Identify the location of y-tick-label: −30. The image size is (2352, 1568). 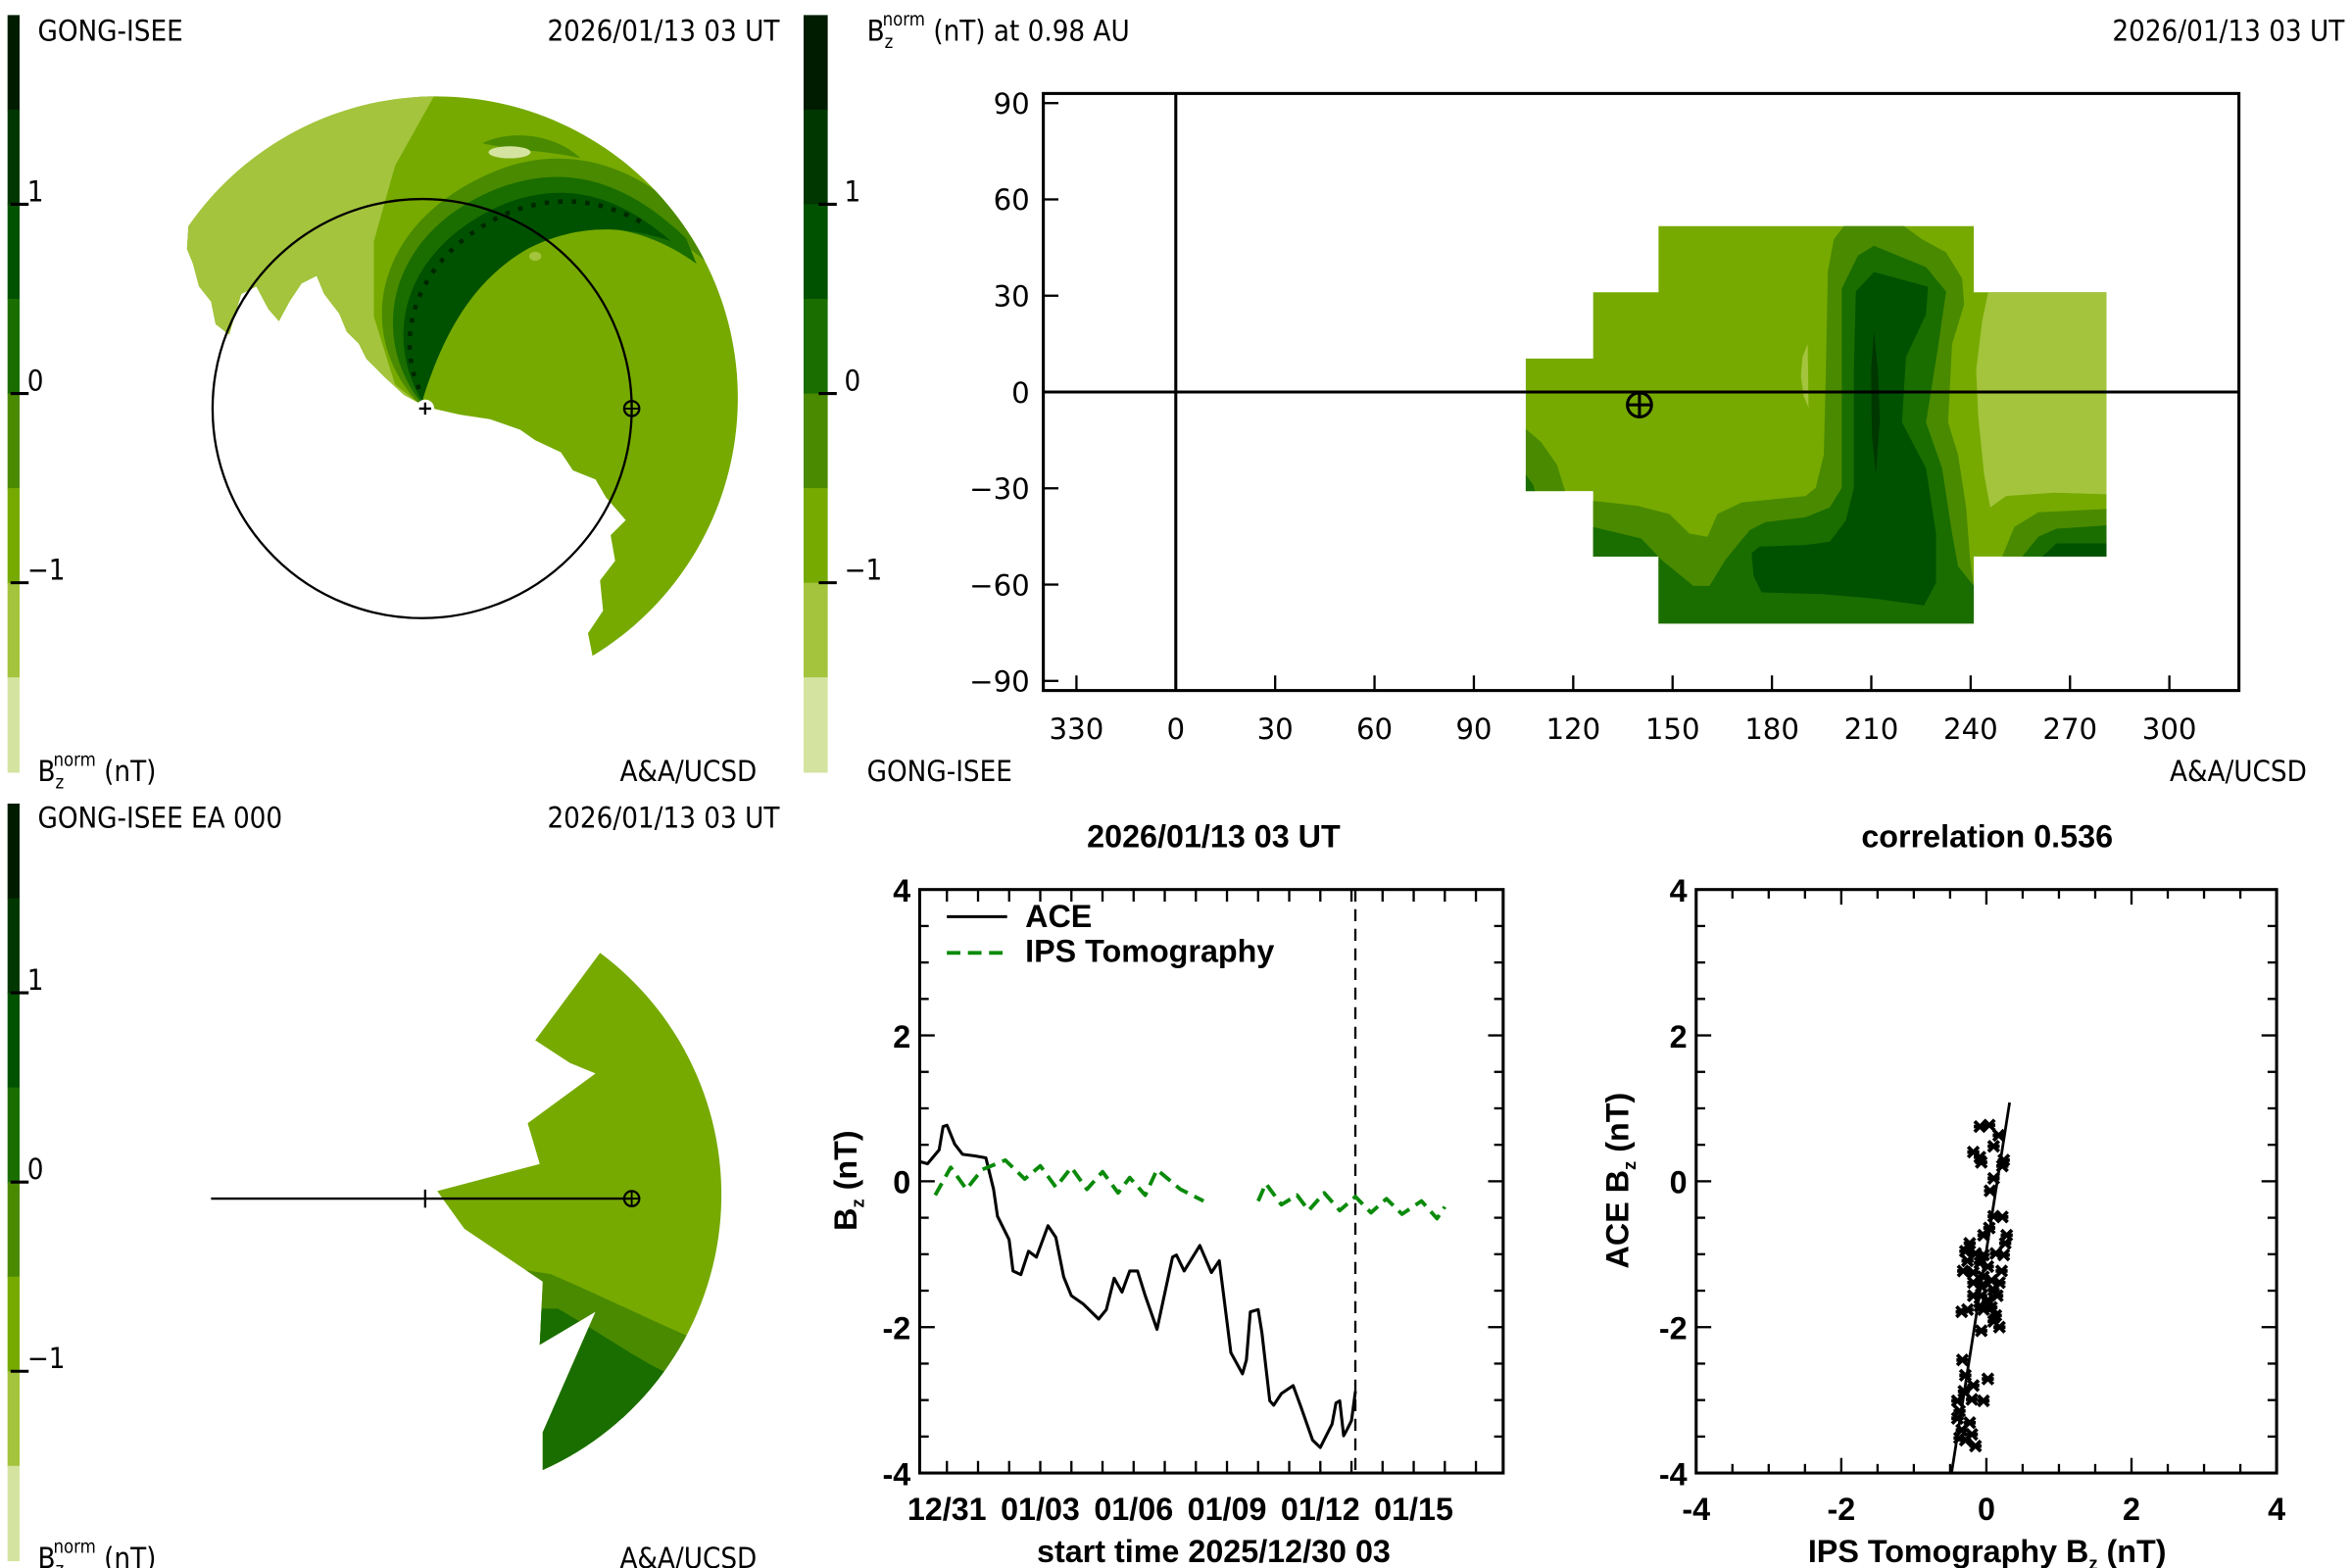
(999, 489).